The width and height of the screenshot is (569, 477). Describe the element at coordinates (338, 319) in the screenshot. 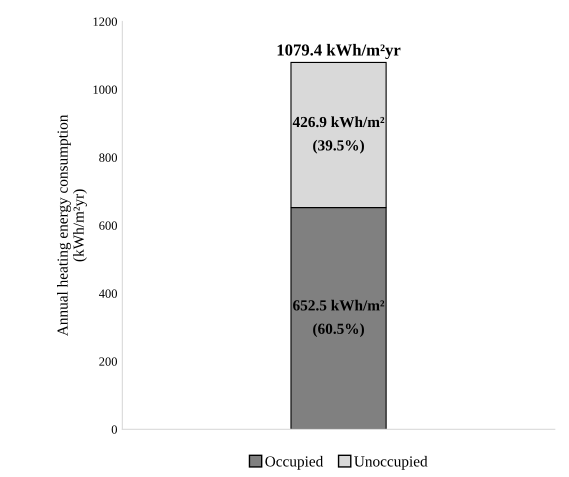

I see `data-label: 652.5 kWh/m² (60.5%)` at that location.